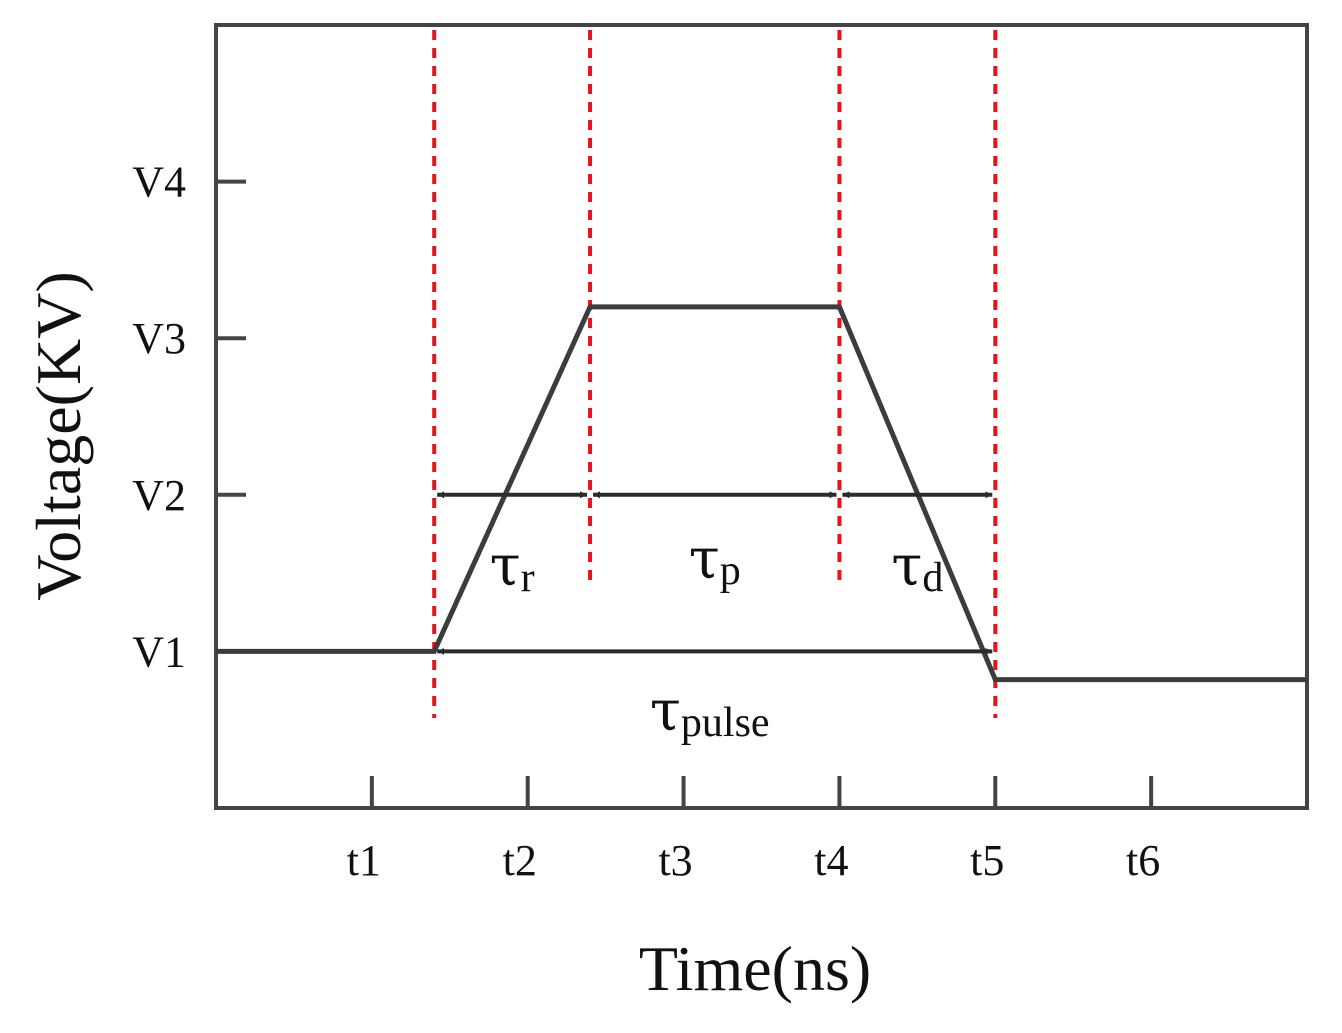 This screenshot has height=1033, width=1342. I want to click on y-axis-ticks: V1 V2 V3 V4, so click(189, 417).